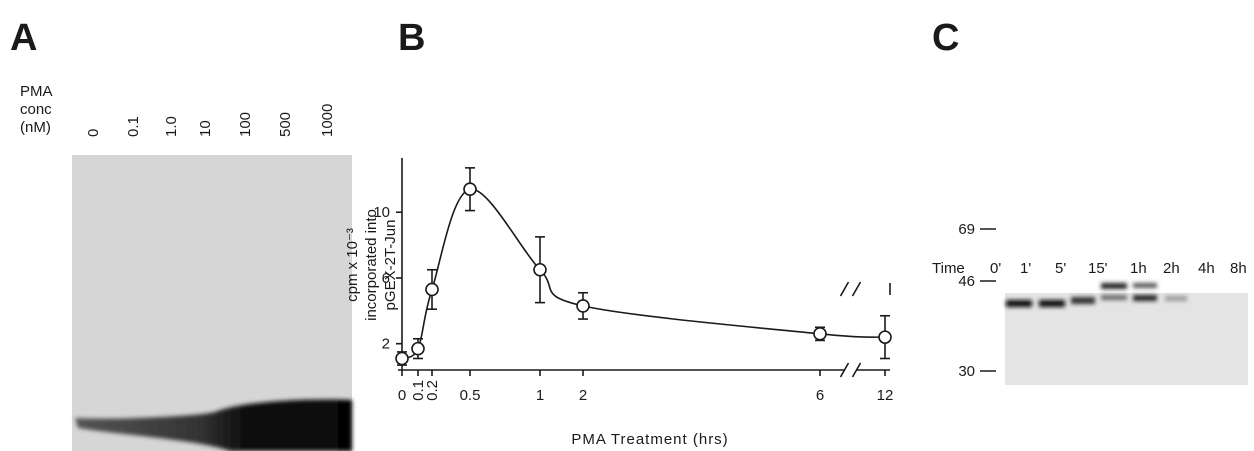 The width and height of the screenshot is (1254, 451). I want to click on panel-label: A, so click(23, 38).